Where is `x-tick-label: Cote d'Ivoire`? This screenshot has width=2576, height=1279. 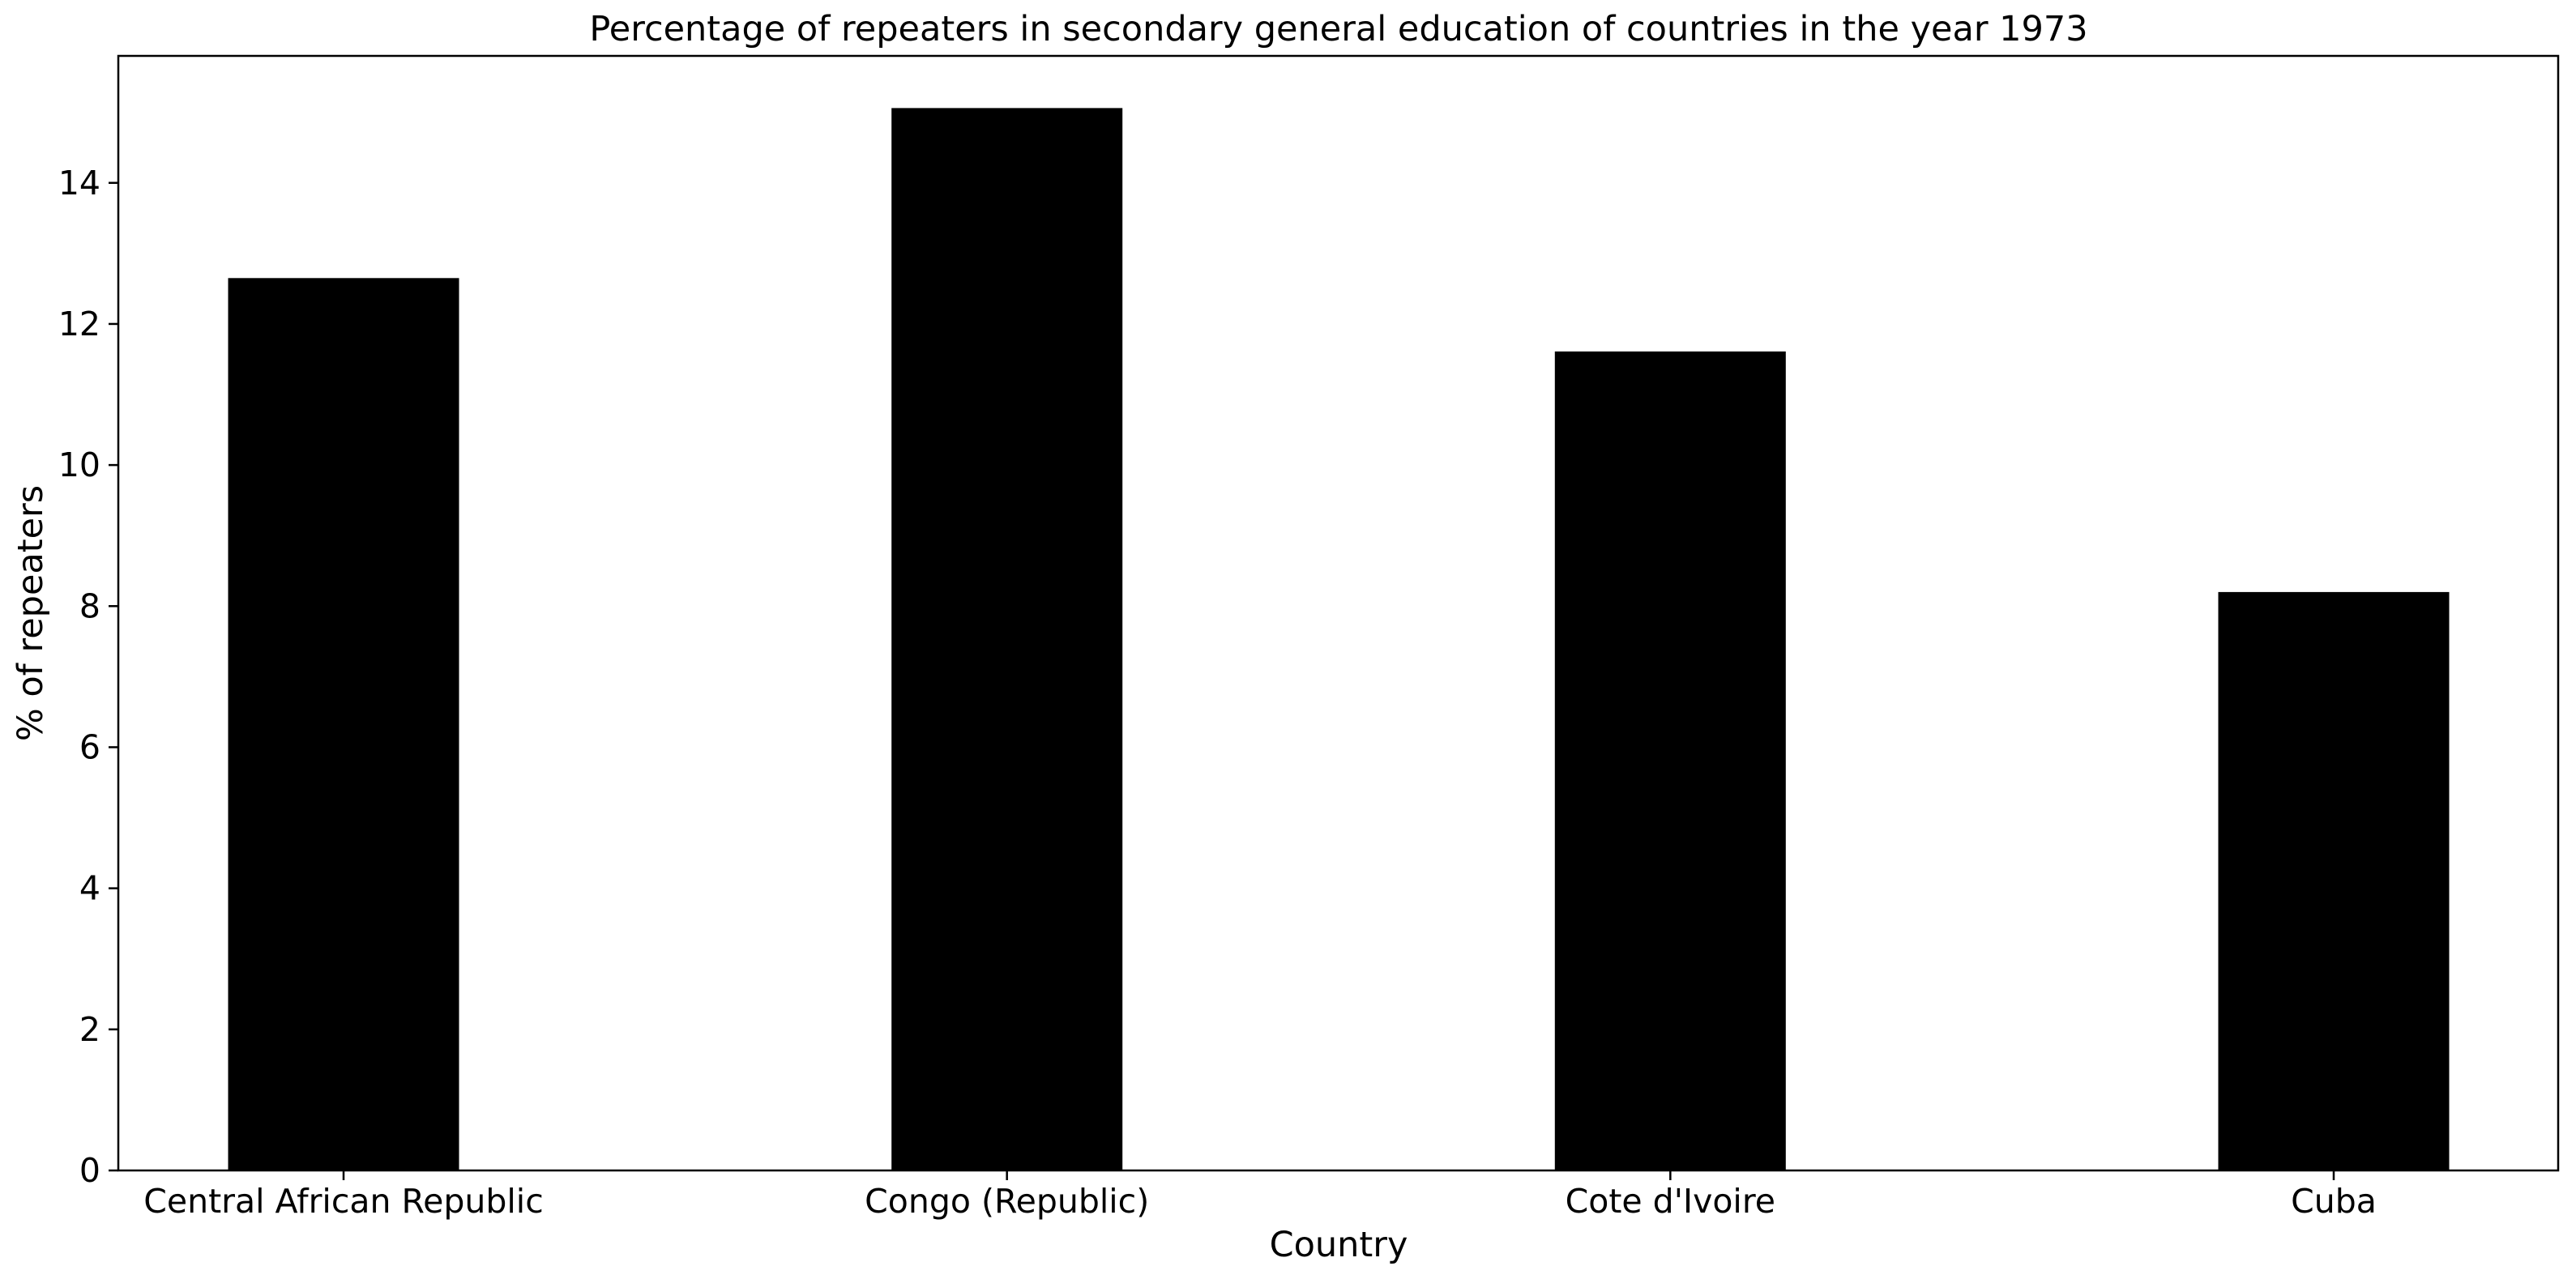
x-tick-label: Cote d'Ivoire is located at coordinates (1670, 1201).